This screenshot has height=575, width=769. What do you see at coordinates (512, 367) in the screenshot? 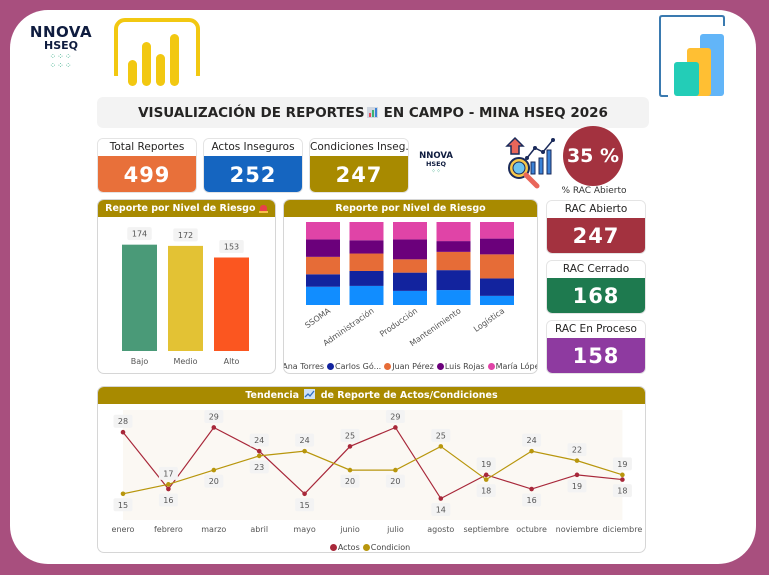
I see `legend-item: María López` at bounding box center [512, 367].